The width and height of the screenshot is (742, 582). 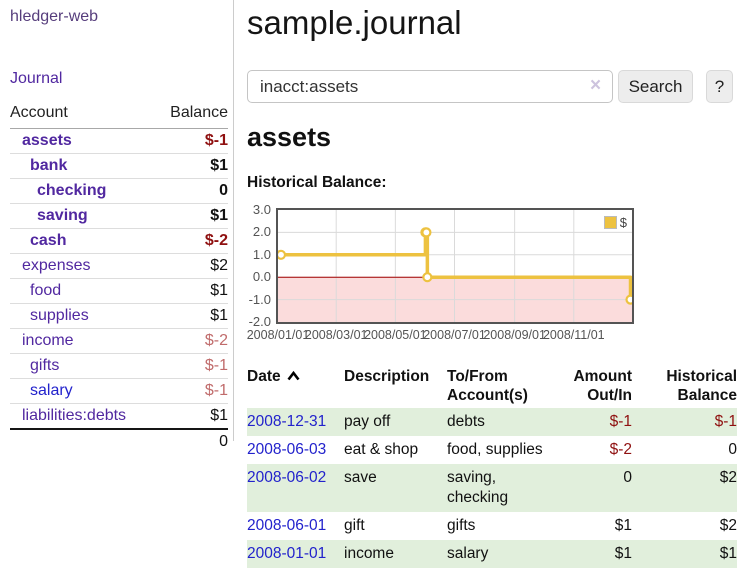 What do you see at coordinates (655, 86) in the screenshot?
I see `search-button: Search` at bounding box center [655, 86].